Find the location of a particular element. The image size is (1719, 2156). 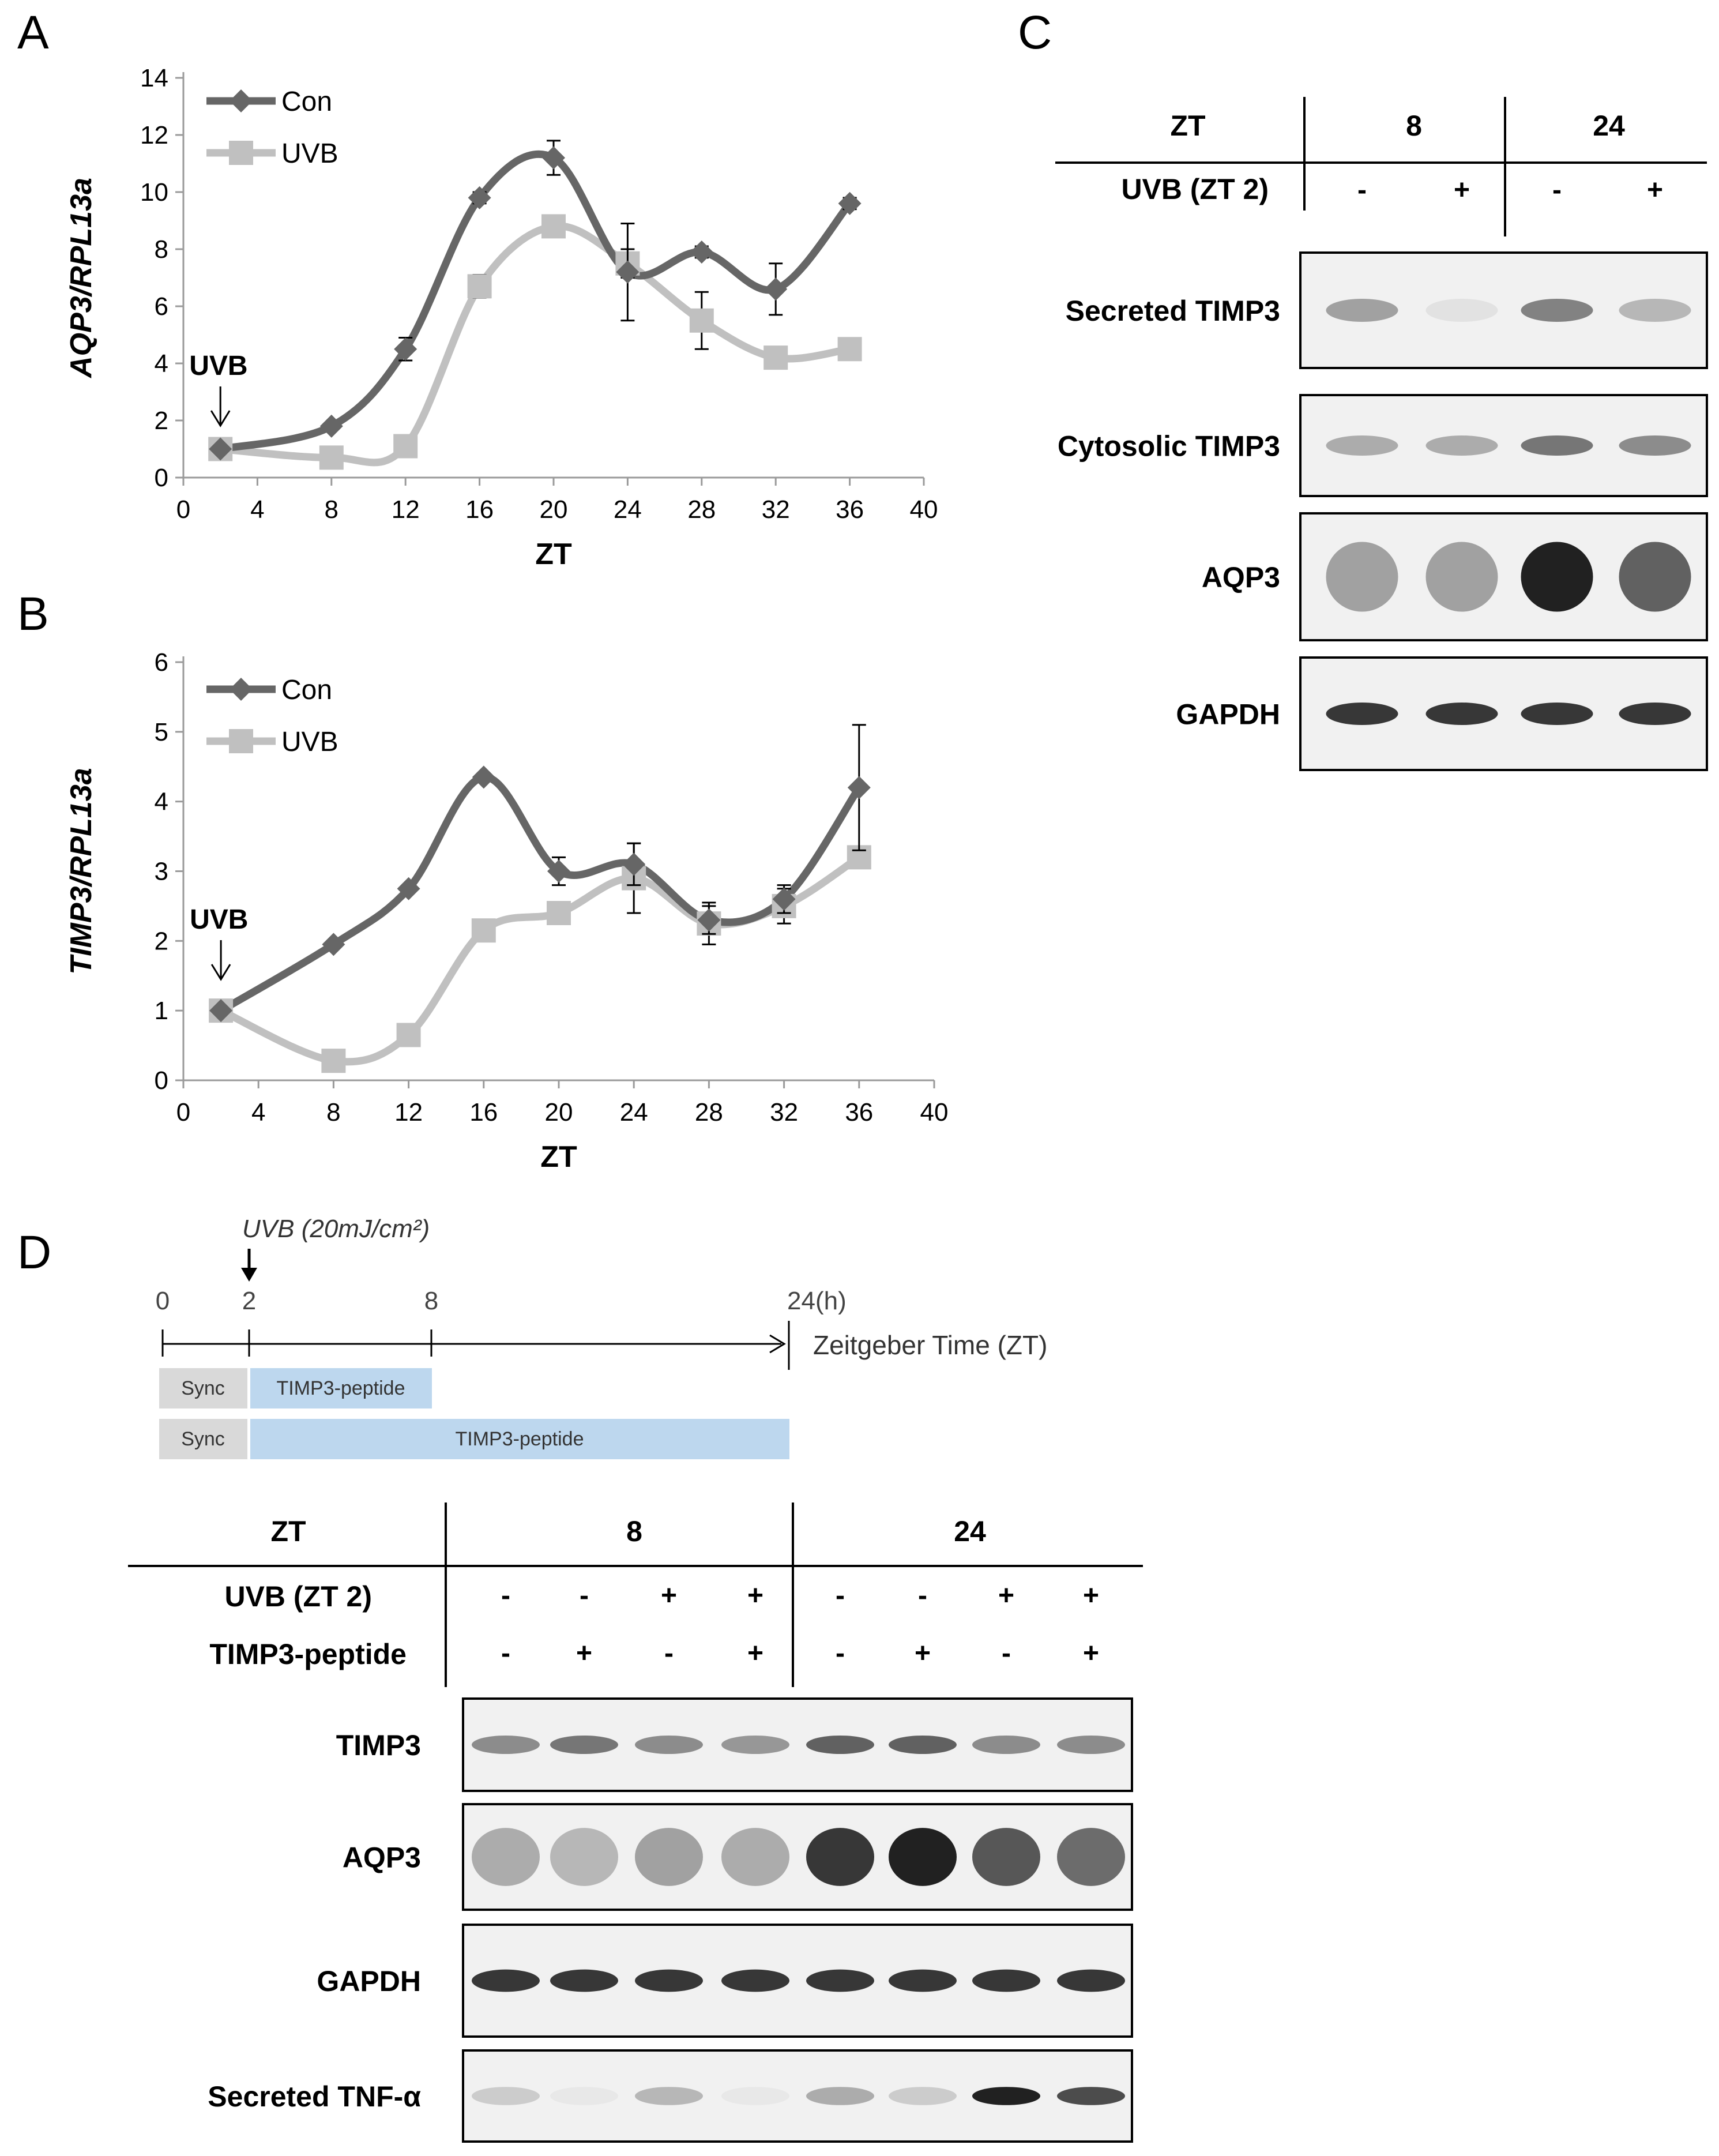

chart-a-x-tick-label: 24 is located at coordinates (628, 509).